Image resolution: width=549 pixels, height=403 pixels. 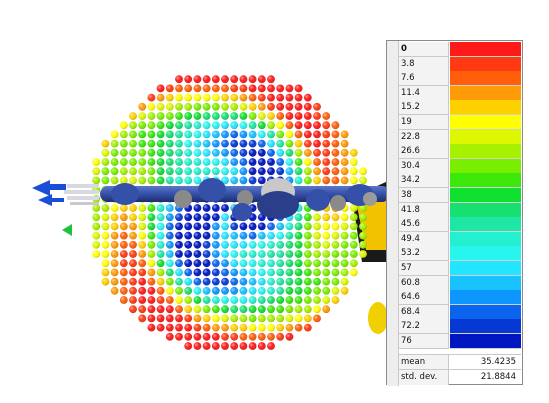 What do you see at coordinates (424, 225) in the screenshot?
I see `legend-value-label: 45.6` at bounding box center [424, 225].